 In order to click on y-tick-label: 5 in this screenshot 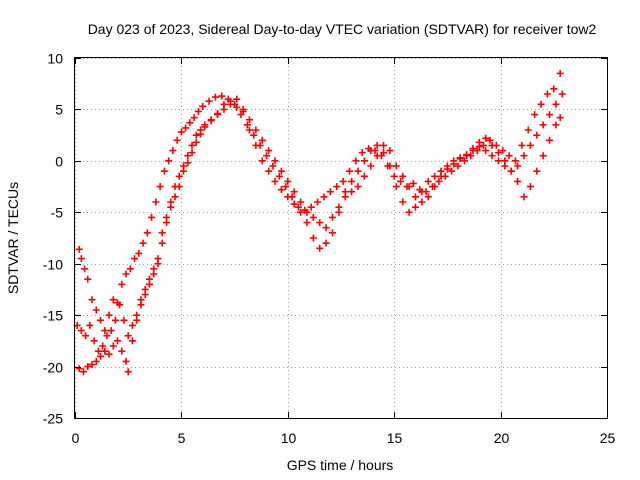, I will do `click(59, 110)`.